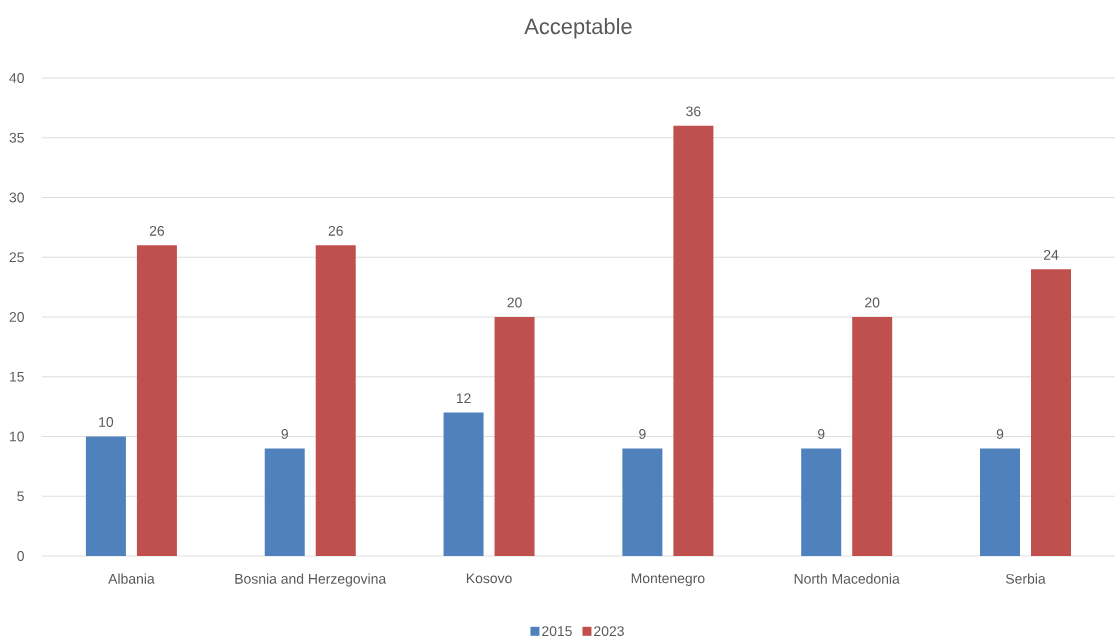 This screenshot has height=639, width=1115. I want to click on y-tick-label: 40, so click(16, 78).